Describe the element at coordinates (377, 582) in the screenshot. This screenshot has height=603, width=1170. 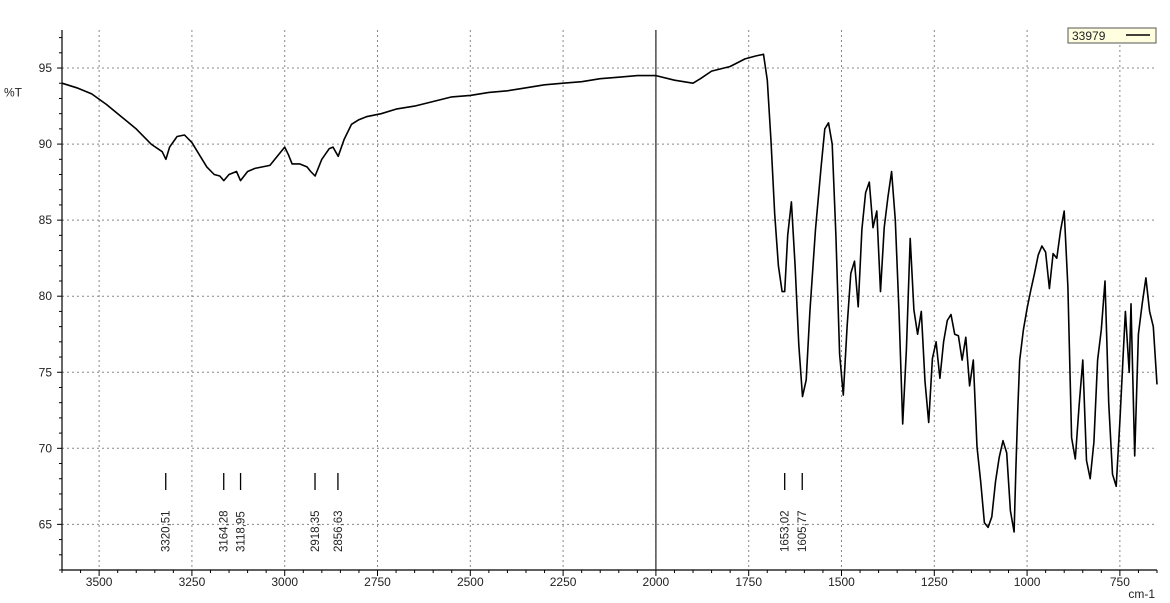
I see `x-tick-label: 2750` at that location.